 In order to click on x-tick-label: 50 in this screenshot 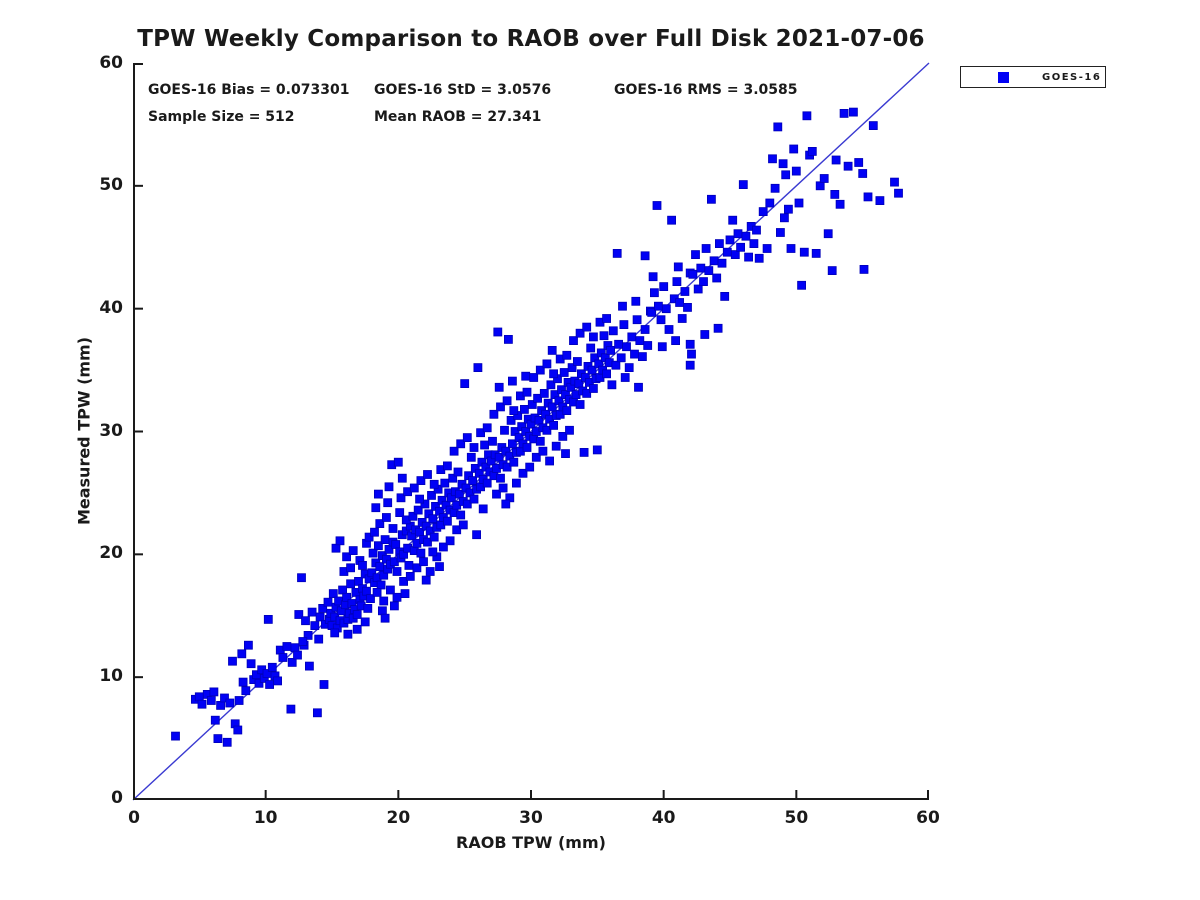, I will do `click(796, 818)`.